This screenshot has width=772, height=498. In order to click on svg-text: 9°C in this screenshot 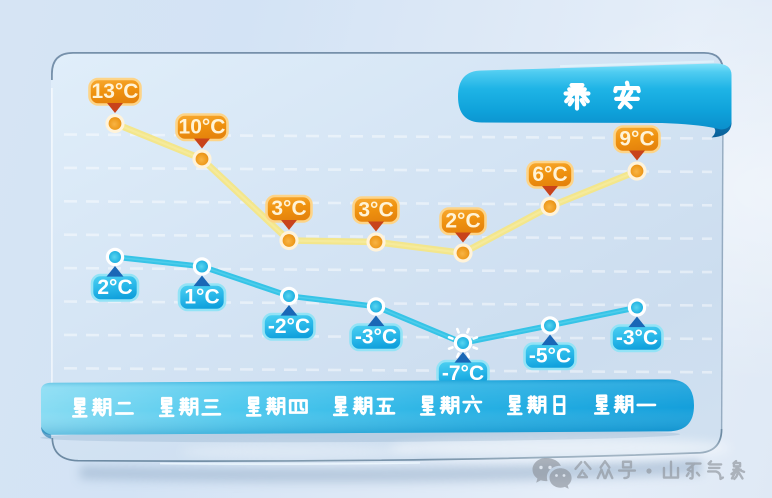, I will do `click(636, 139)`.